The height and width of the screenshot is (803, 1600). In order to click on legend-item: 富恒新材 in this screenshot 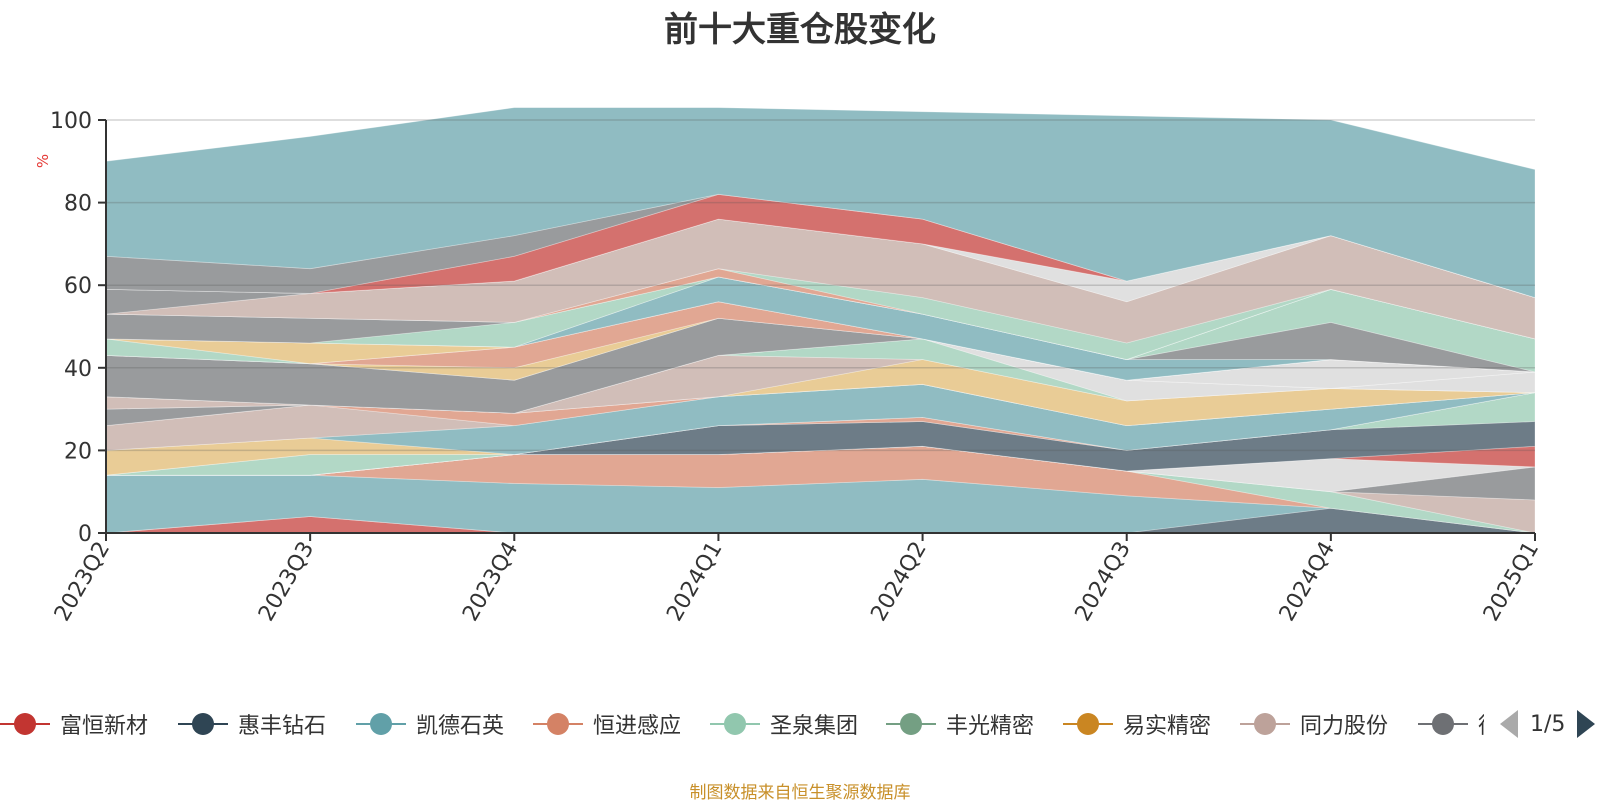, I will do `click(74, 724)`.